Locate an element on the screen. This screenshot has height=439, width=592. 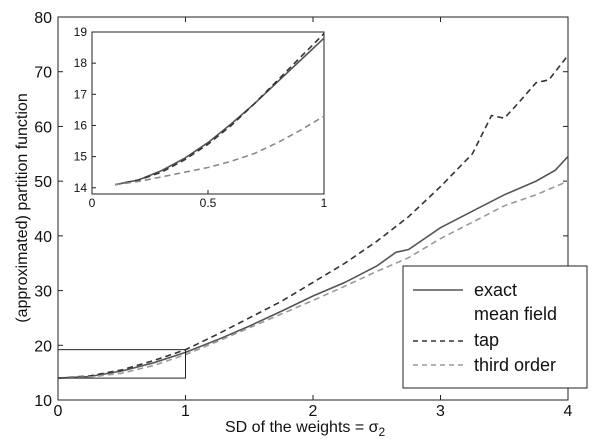
x-tick-label: 4 is located at coordinates (568, 411).